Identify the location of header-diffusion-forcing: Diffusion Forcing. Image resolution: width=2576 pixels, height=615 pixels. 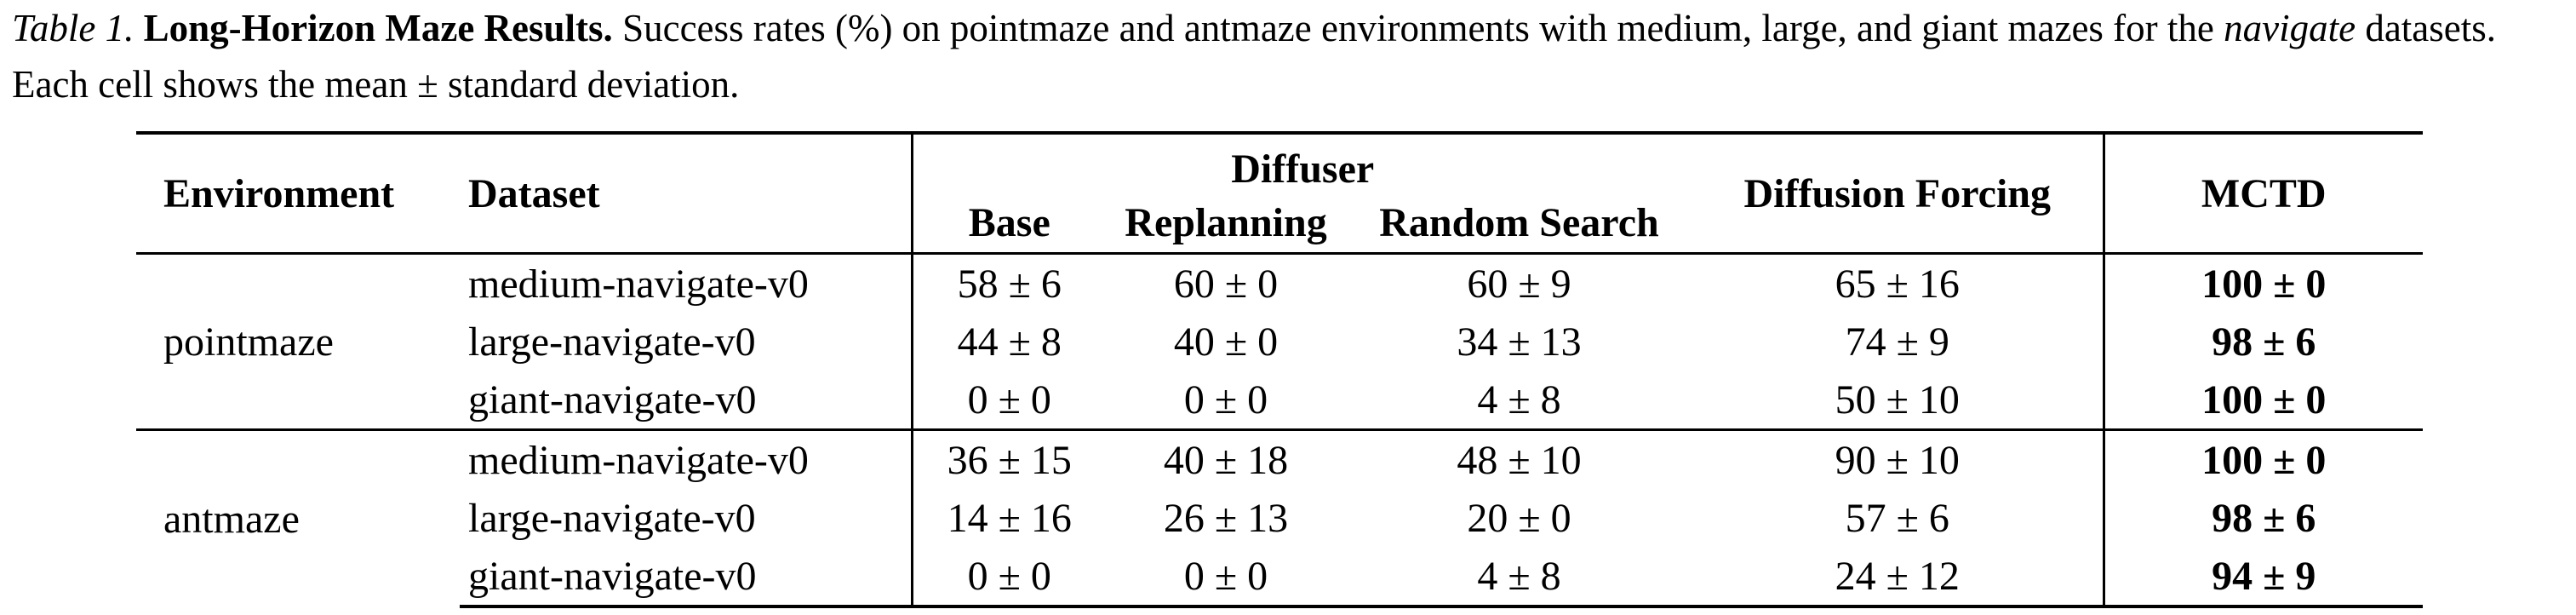
(1898, 192).